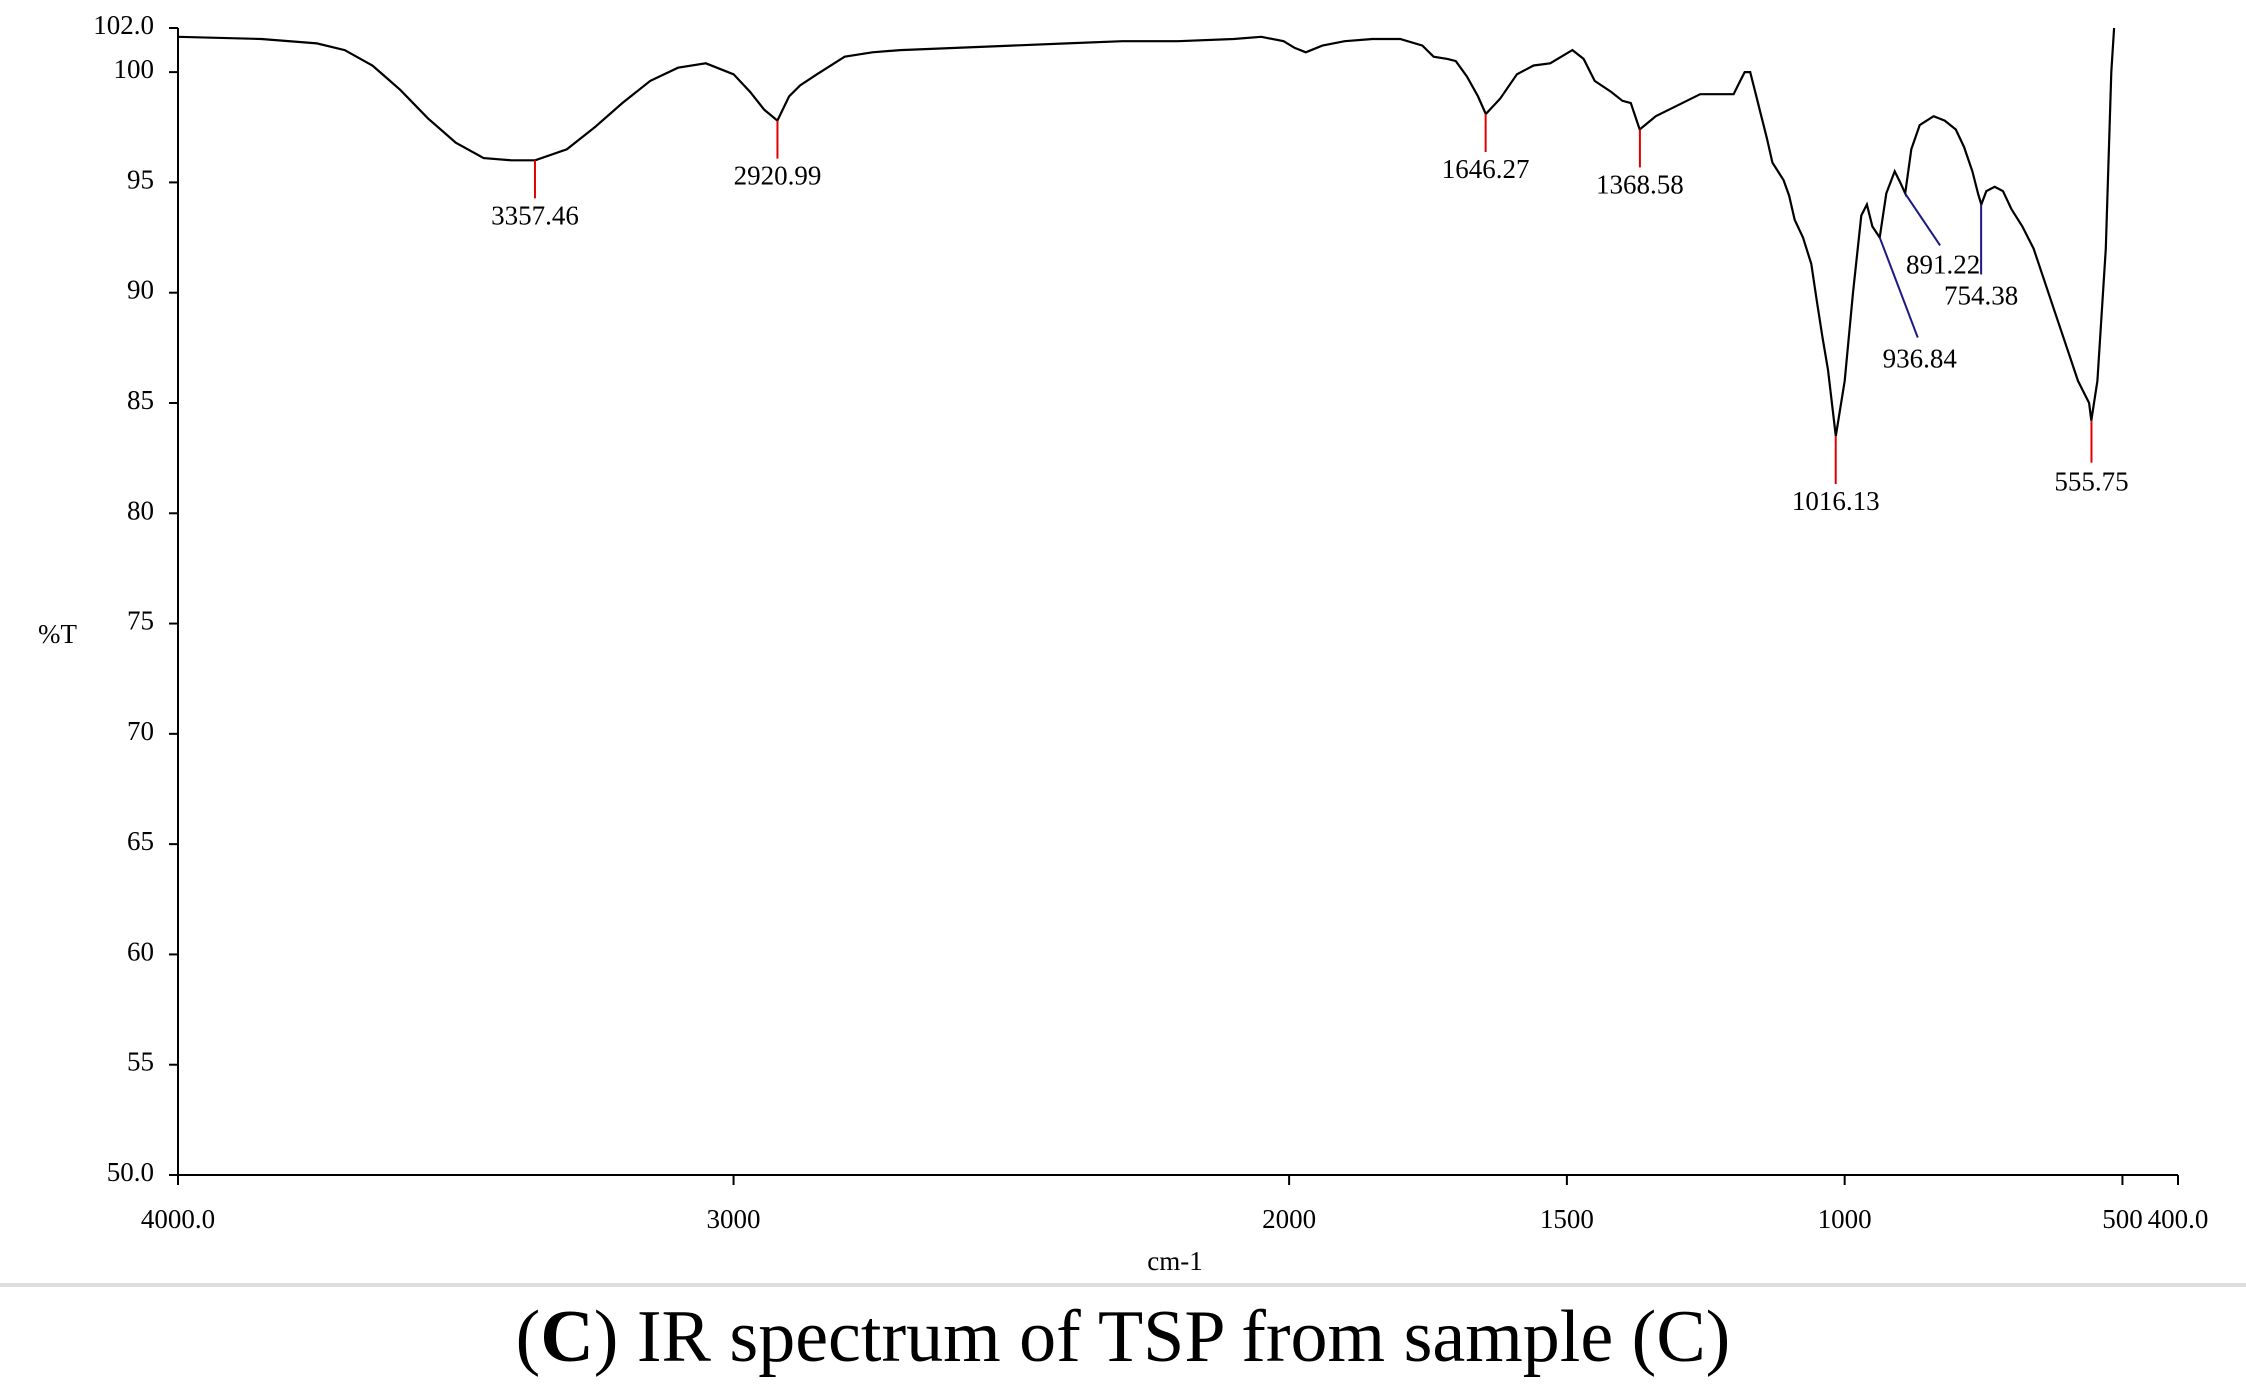  I want to click on peak-label: 936.84, so click(1920, 359).